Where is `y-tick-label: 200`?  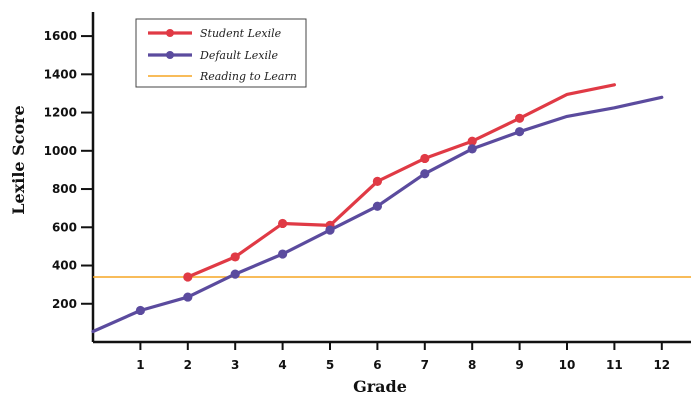
y-tick-label: 200 is located at coordinates (64, 304).